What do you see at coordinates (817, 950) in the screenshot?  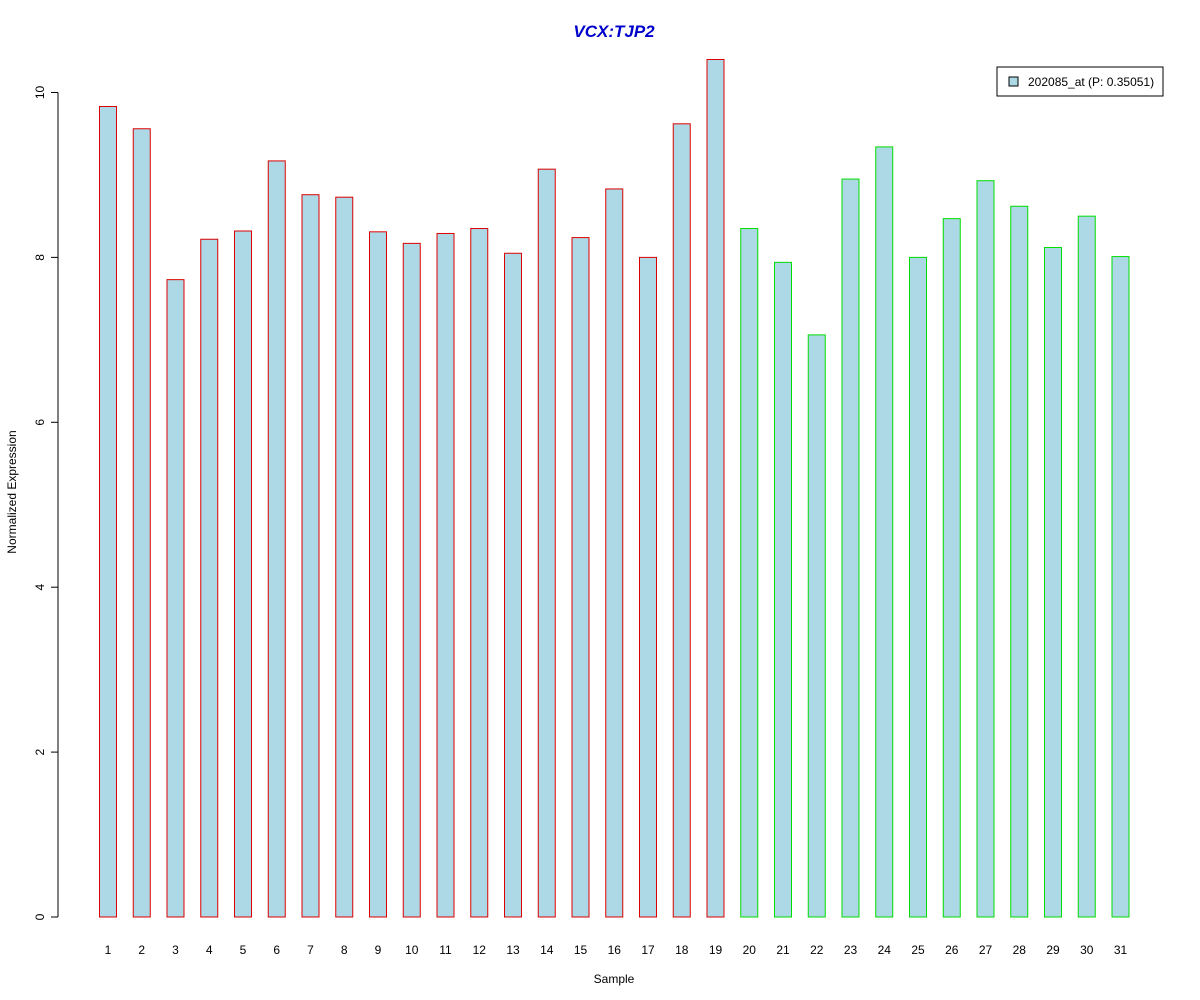 I see `x-tick-label: 22` at bounding box center [817, 950].